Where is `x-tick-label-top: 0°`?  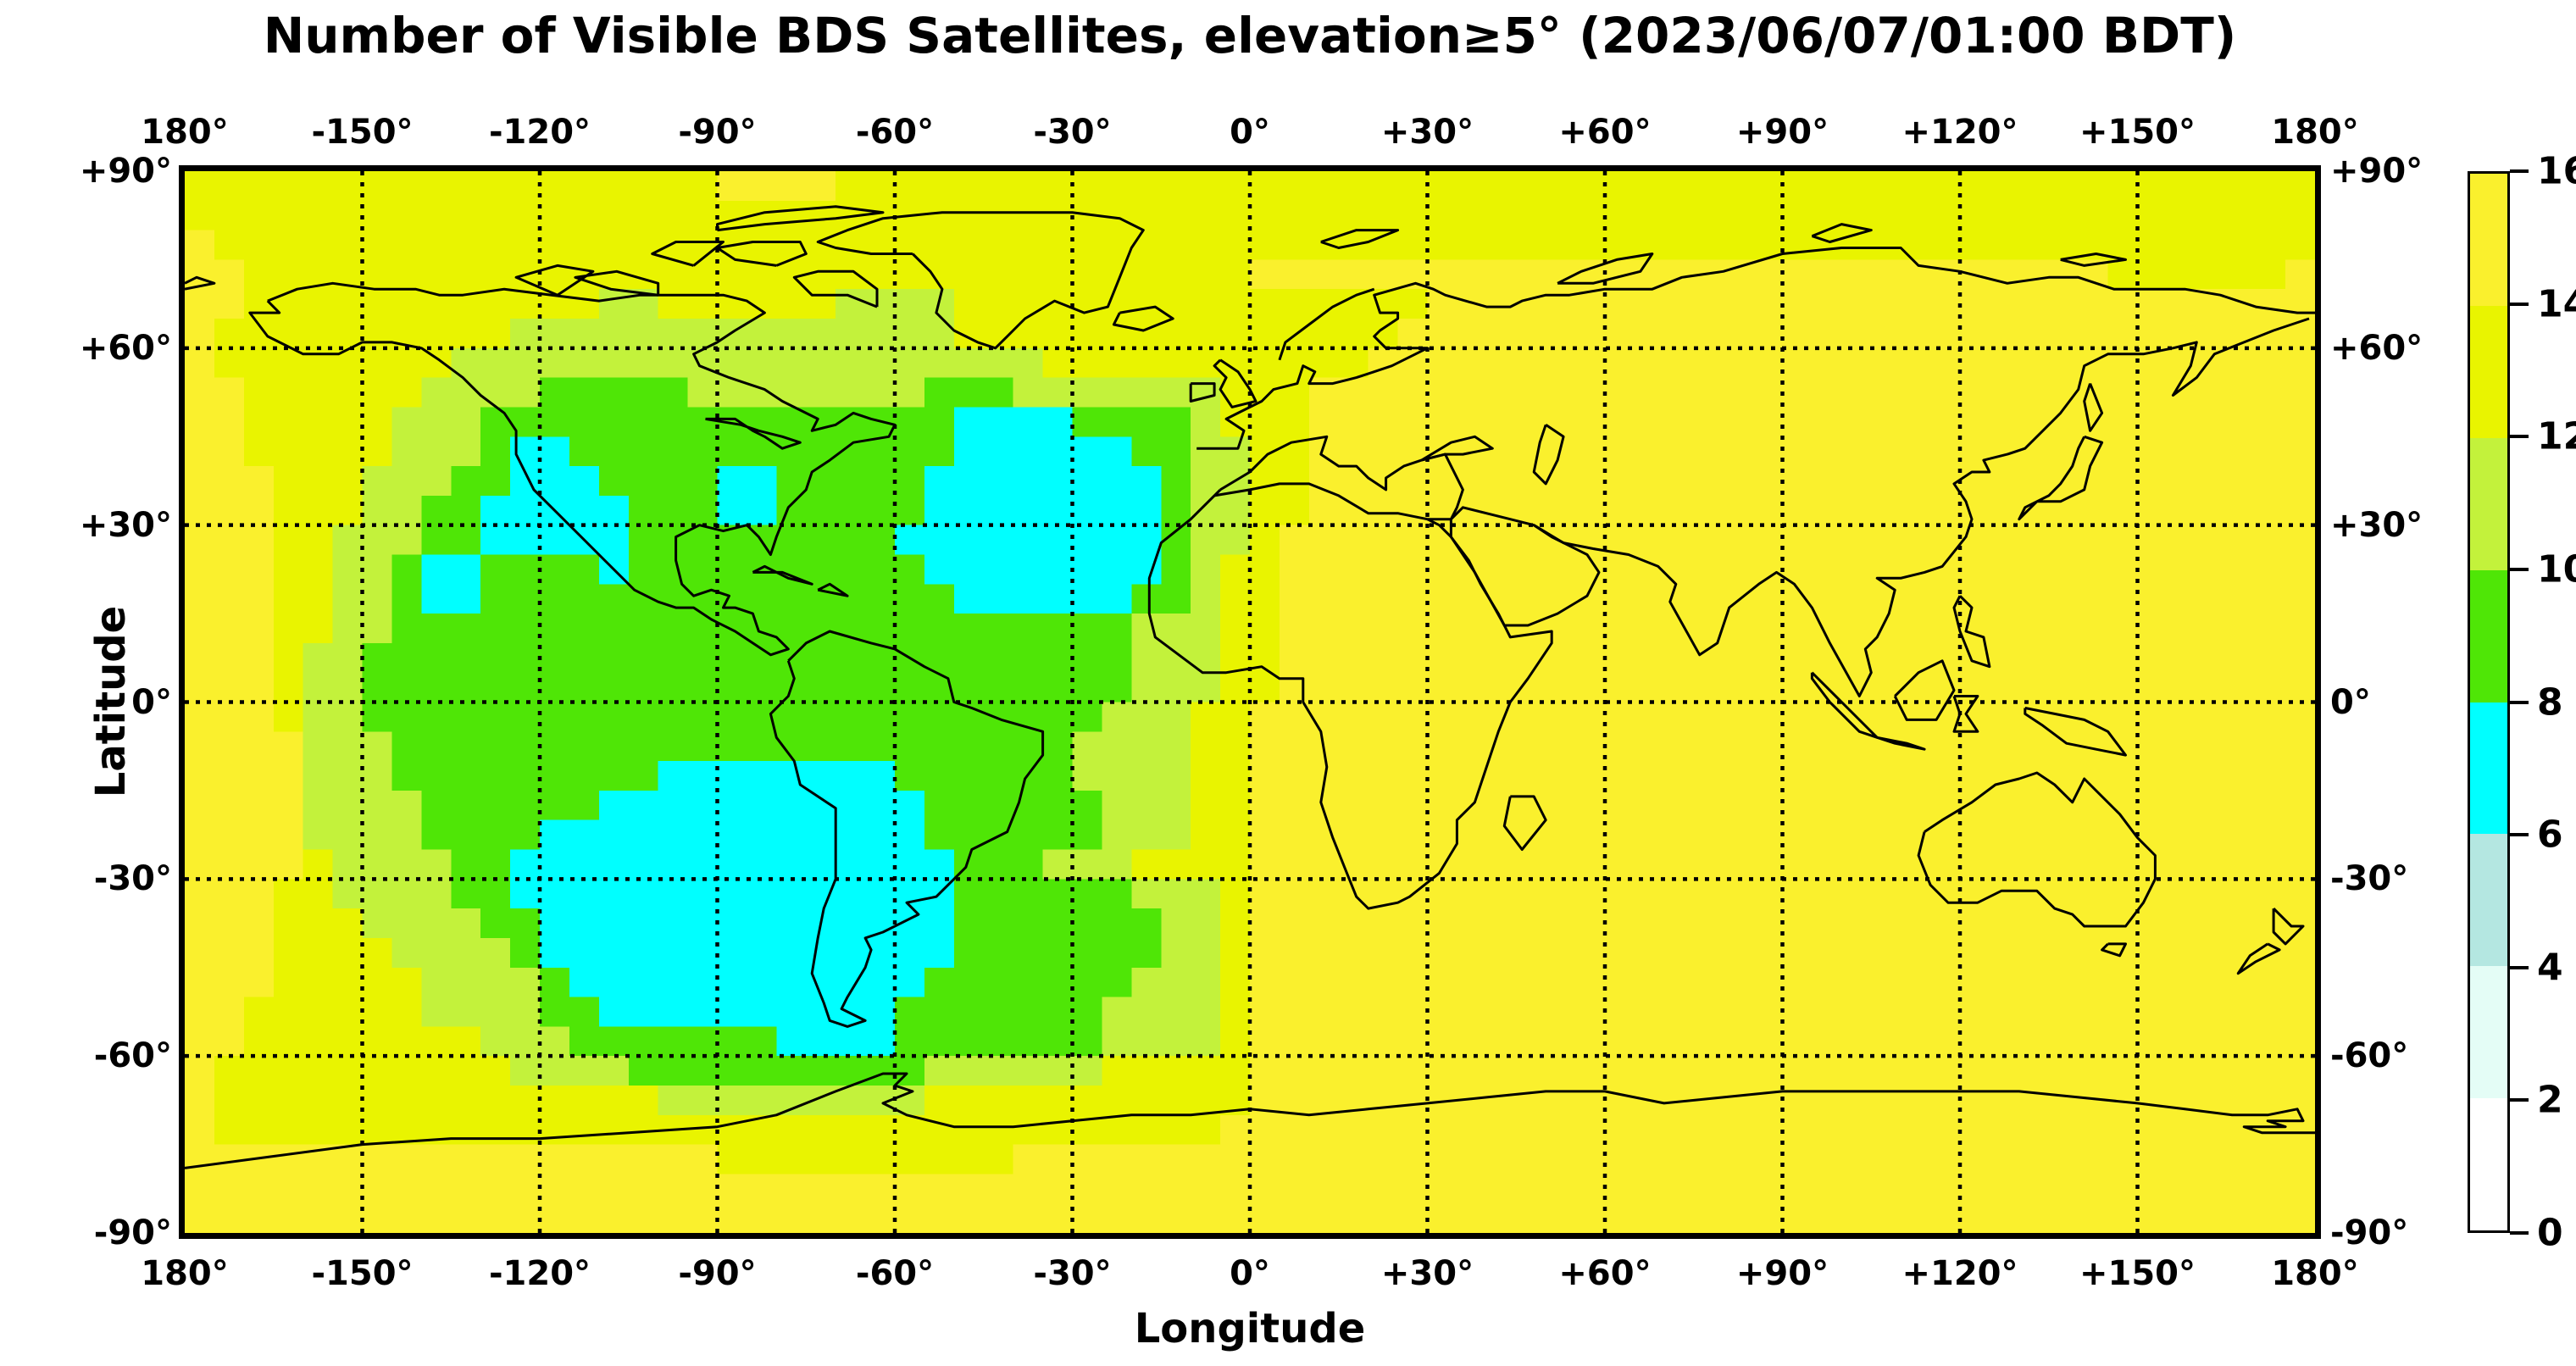 x-tick-label-top: 0° is located at coordinates (1250, 132).